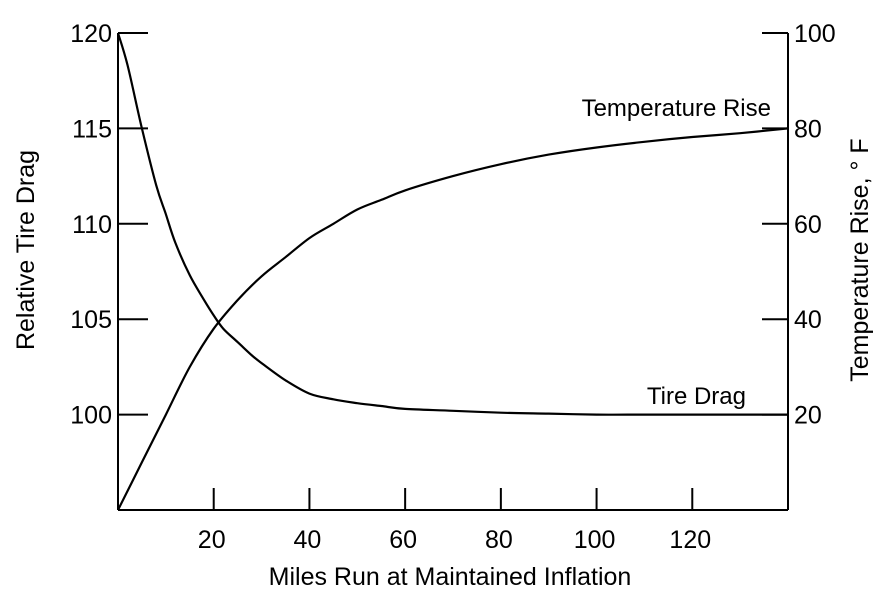 The image size is (895, 601). Describe the element at coordinates (696, 396) in the screenshot. I see `tire-drag-series-label: Tire Drag` at that location.